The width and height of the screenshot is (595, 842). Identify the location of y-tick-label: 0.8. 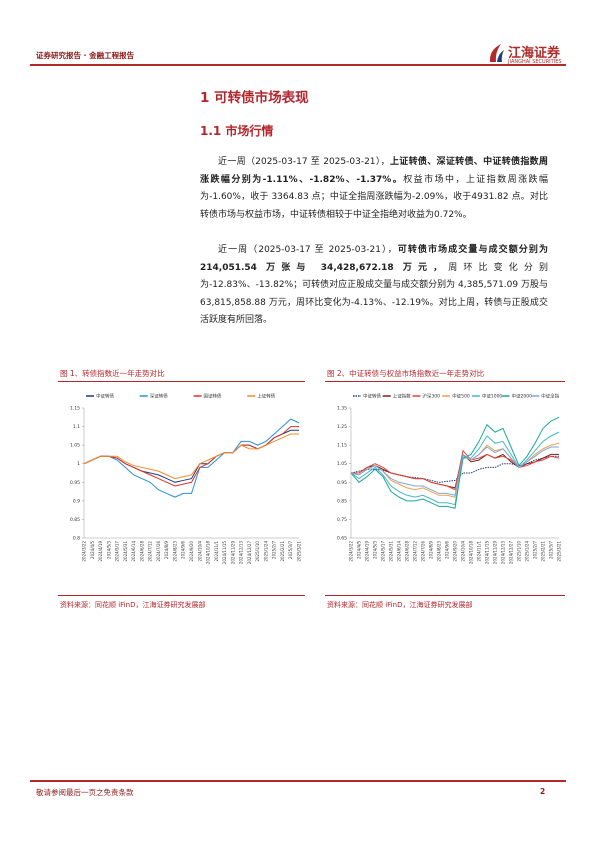
(76, 539).